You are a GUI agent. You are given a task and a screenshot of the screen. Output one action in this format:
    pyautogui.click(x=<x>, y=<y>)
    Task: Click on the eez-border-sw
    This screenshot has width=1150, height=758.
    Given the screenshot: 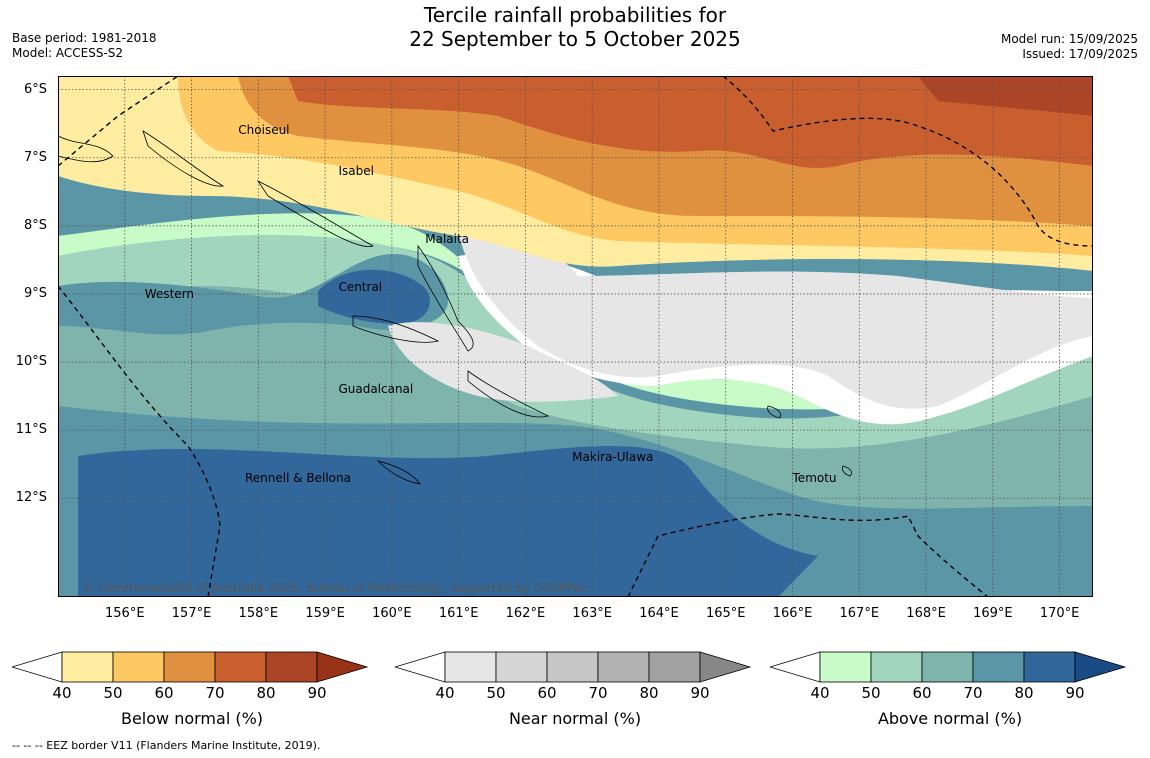 What is the action you would take?
    pyautogui.click(x=139, y=441)
    